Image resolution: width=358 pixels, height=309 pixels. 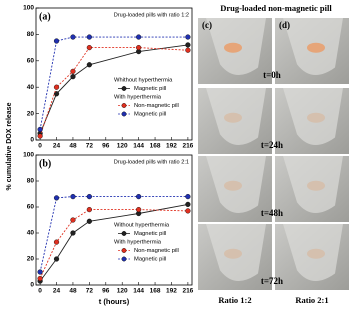 What do you see at coordinates (276, 8) in the screenshot?
I see `photos-title: Drug-loaded non-magnetic pill` at bounding box center [276, 8].